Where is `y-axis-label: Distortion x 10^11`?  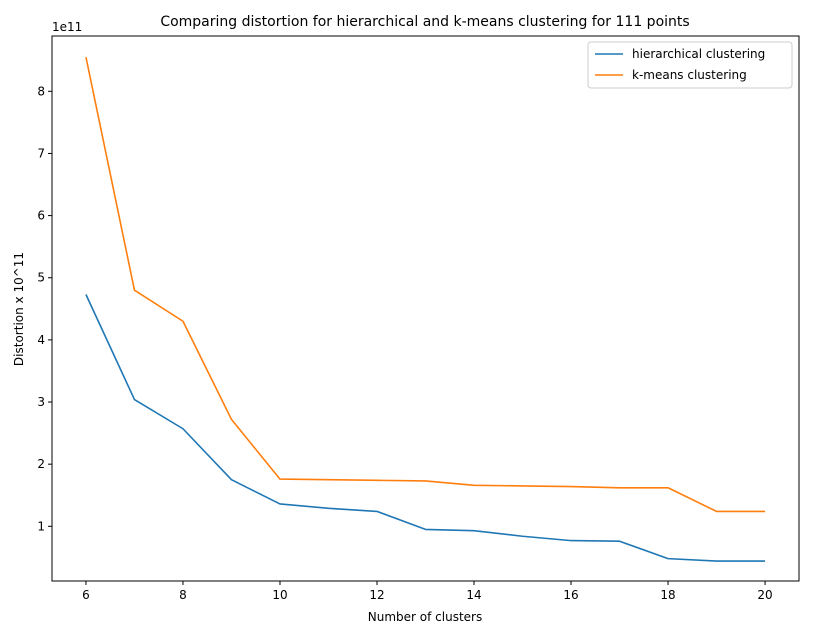 y-axis-label: Distortion x 10^11 is located at coordinates (19, 309).